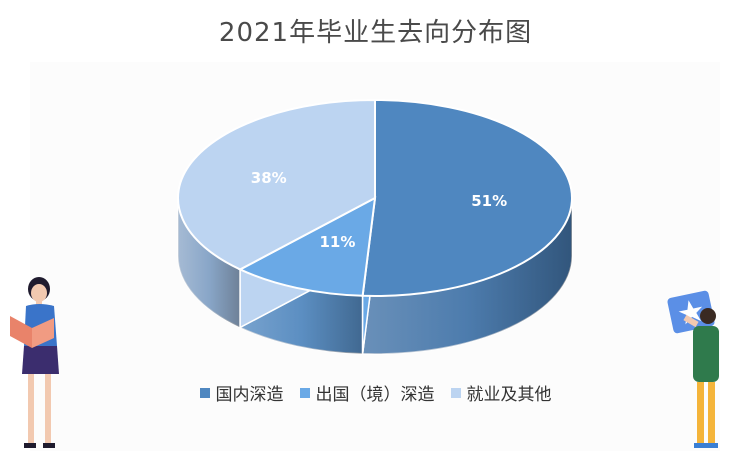 The width and height of the screenshot is (751, 451). What do you see at coordinates (509, 395) in the screenshot?
I see `legend-label-2: 就业及其他` at bounding box center [509, 395].